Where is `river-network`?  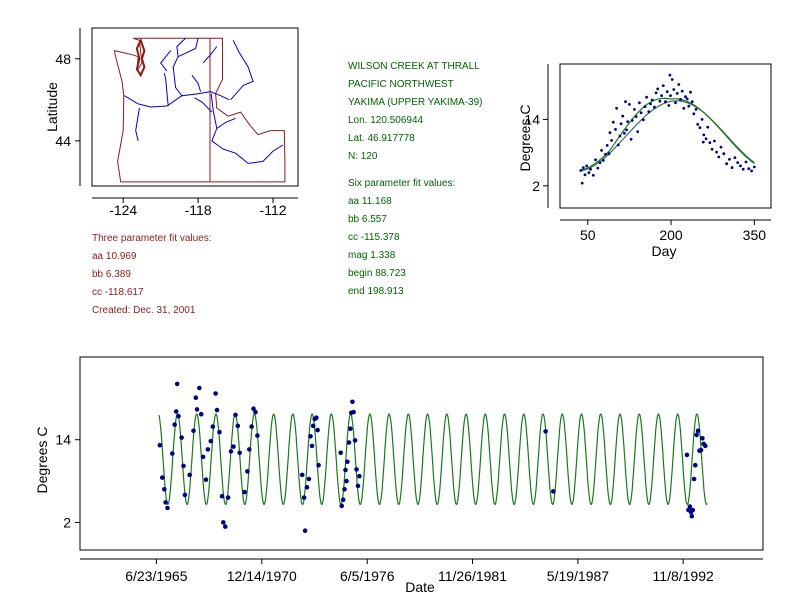 river-network is located at coordinates (204, 100).